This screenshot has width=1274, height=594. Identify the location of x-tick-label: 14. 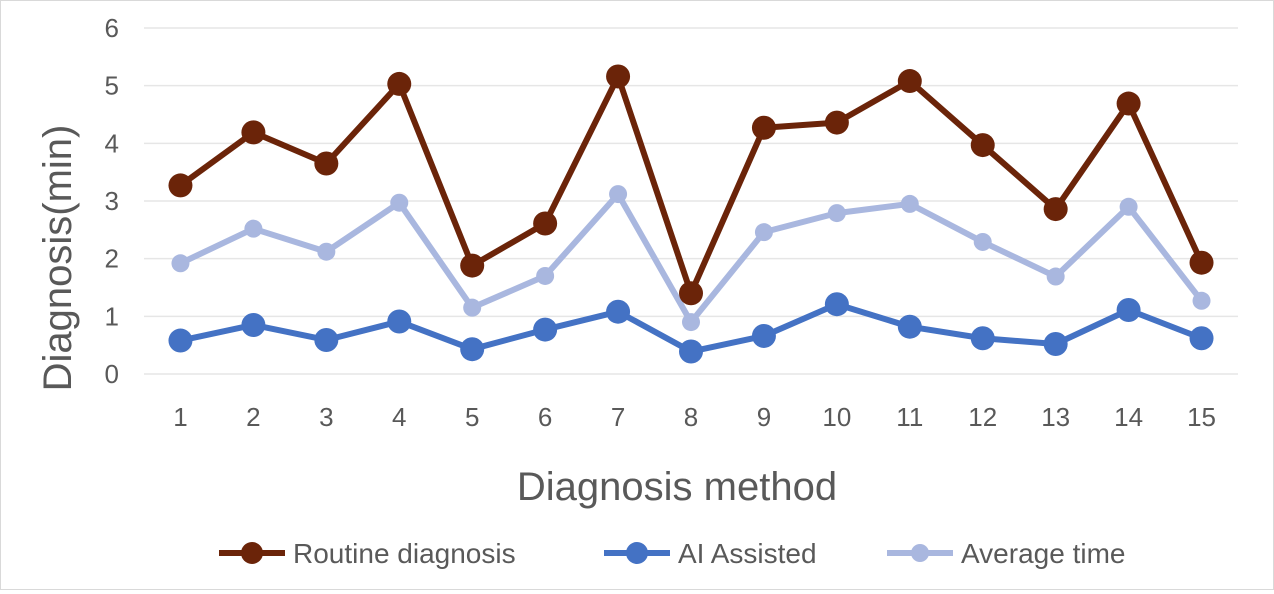
(1128, 417).